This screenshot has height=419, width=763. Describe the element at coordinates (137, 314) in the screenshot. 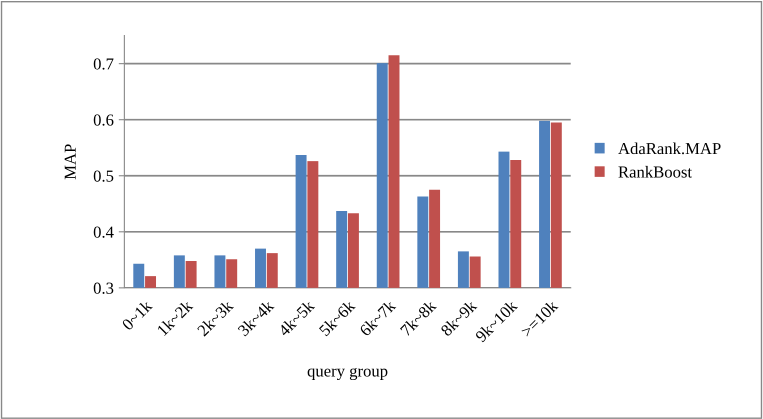

I see `x-tick-label: 0~1k` at that location.